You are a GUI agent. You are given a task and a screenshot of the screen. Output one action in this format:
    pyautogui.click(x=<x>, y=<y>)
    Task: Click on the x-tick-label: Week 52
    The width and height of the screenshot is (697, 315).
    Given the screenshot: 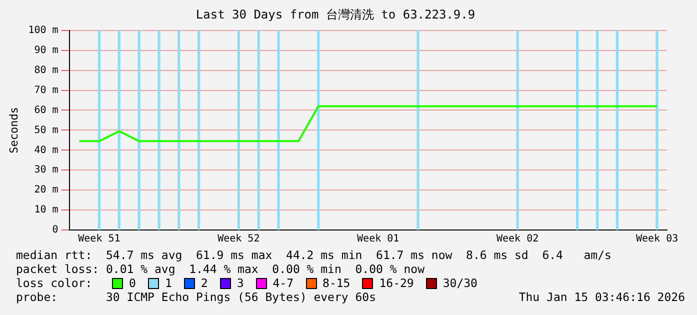 What is the action you would take?
    pyautogui.click(x=239, y=239)
    